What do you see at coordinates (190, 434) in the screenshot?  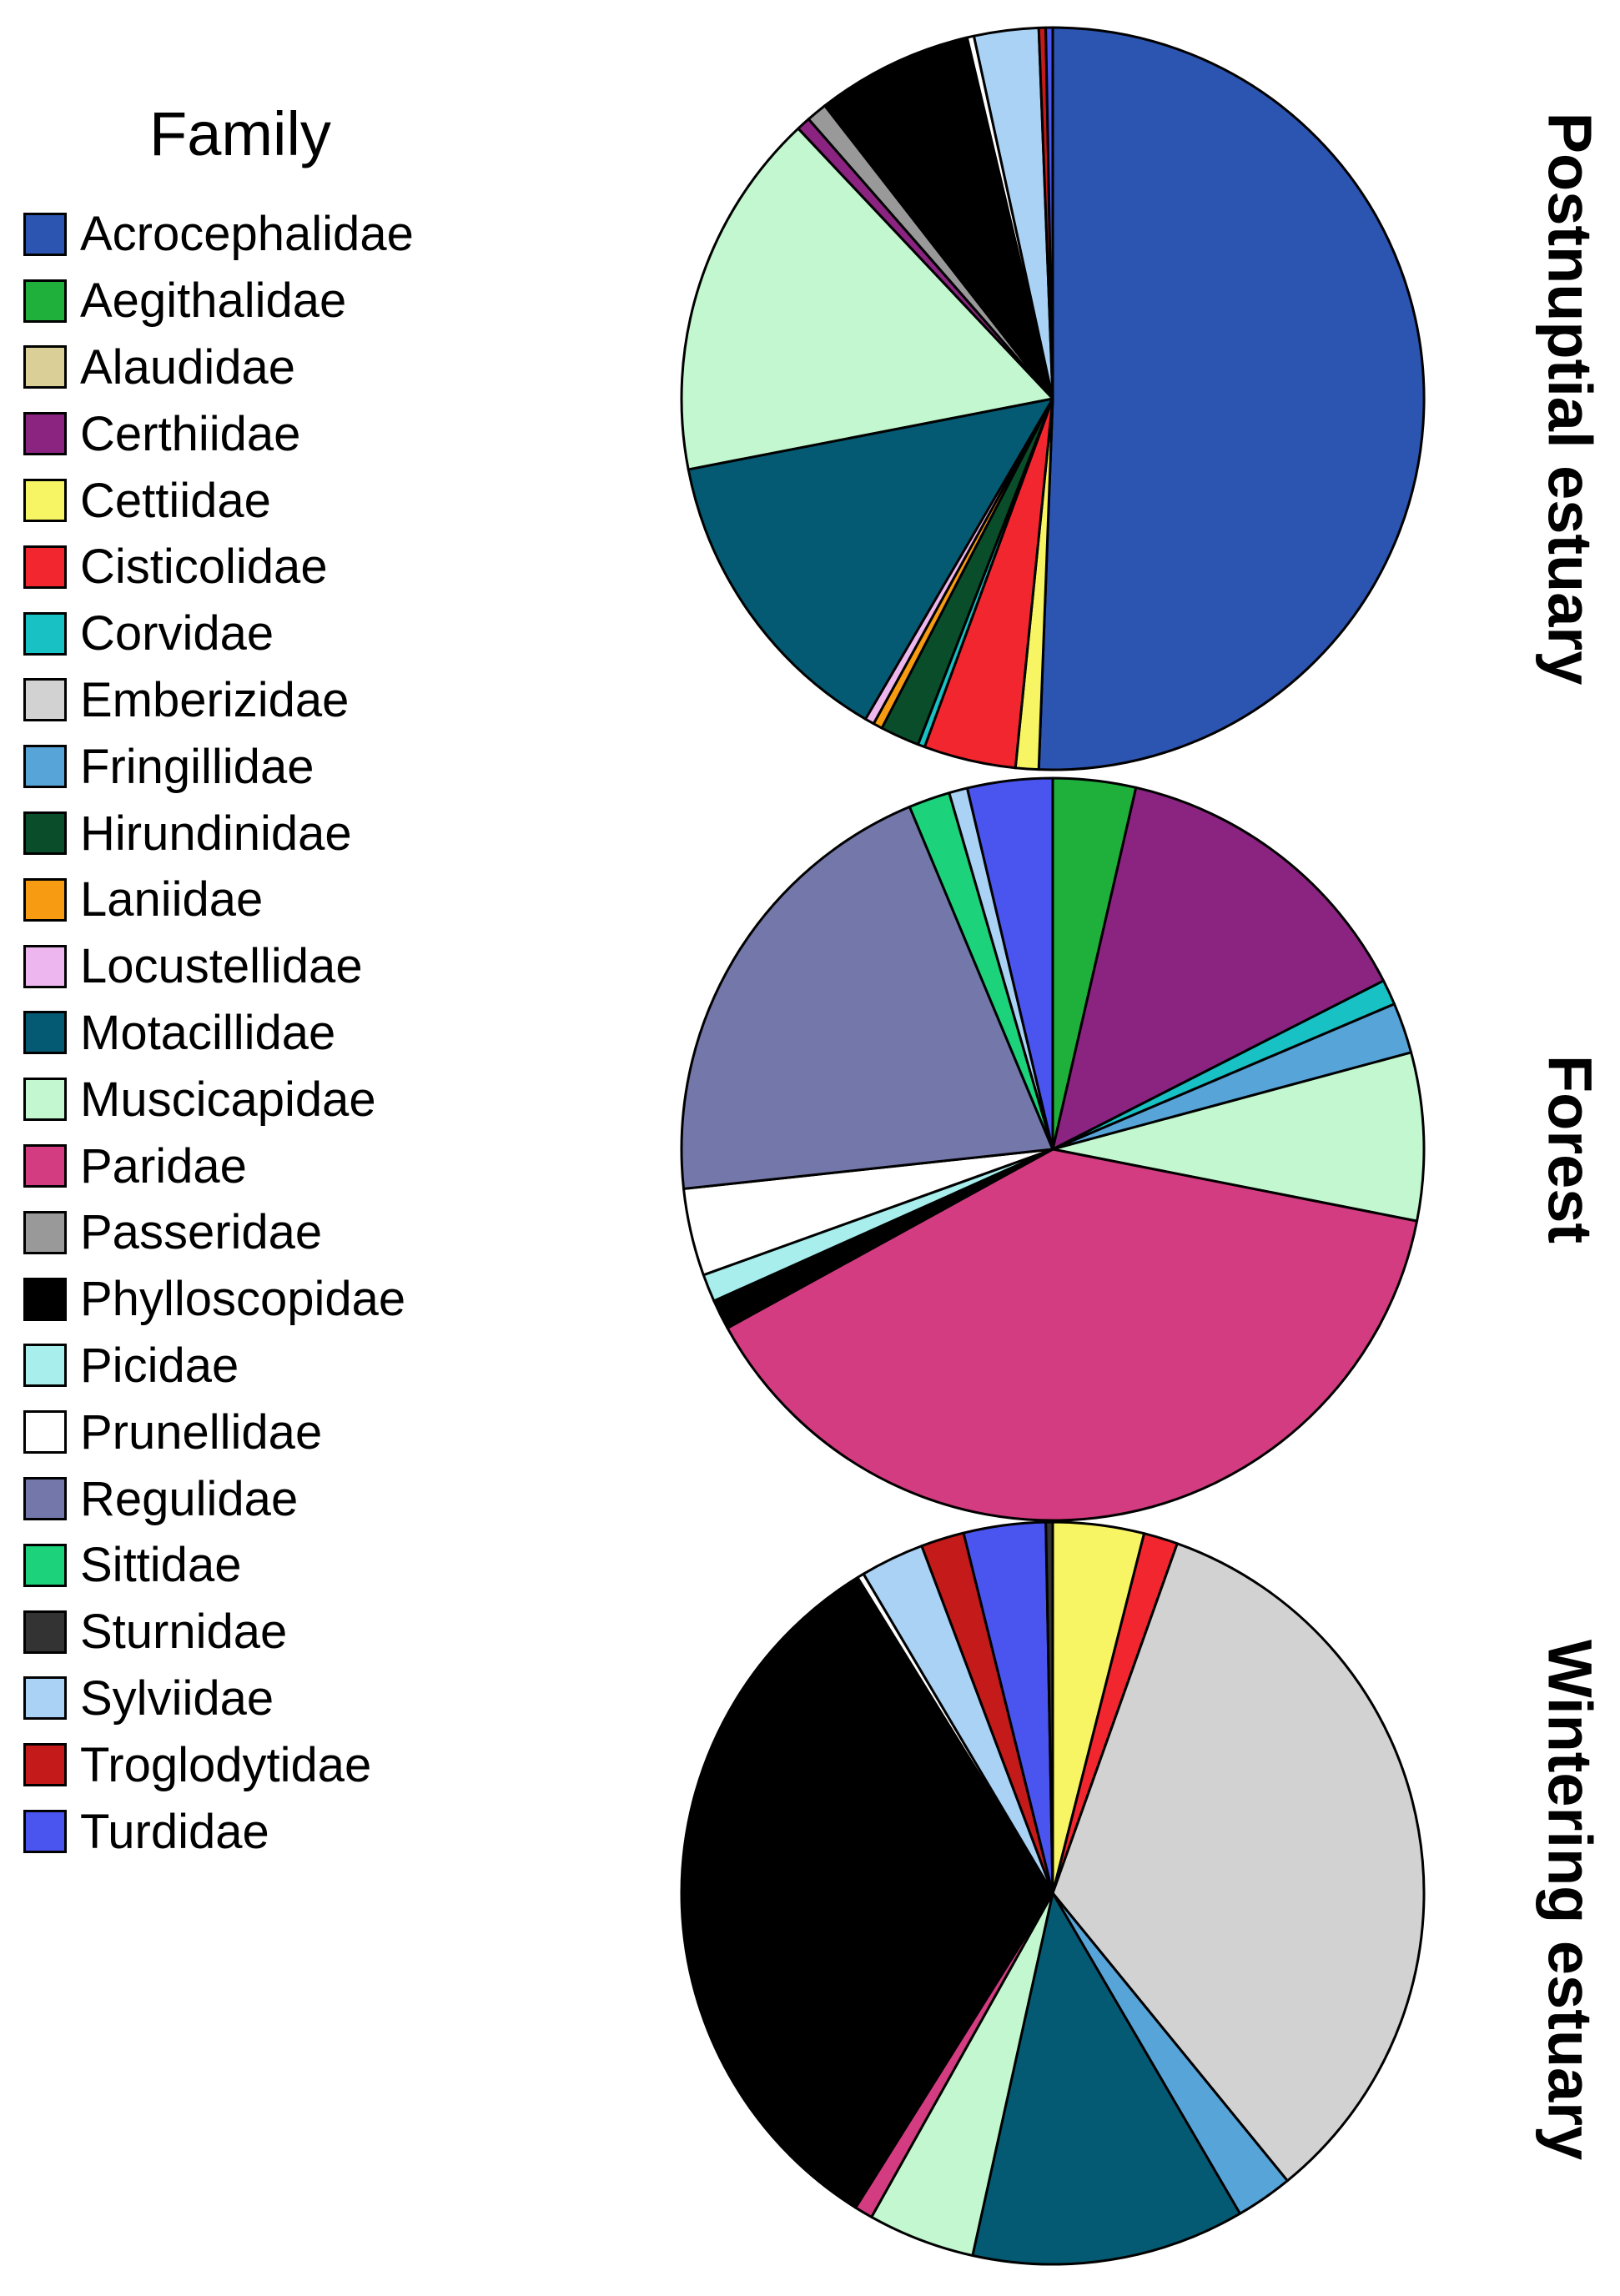 I see `legend-label: Certhiidae` at bounding box center [190, 434].